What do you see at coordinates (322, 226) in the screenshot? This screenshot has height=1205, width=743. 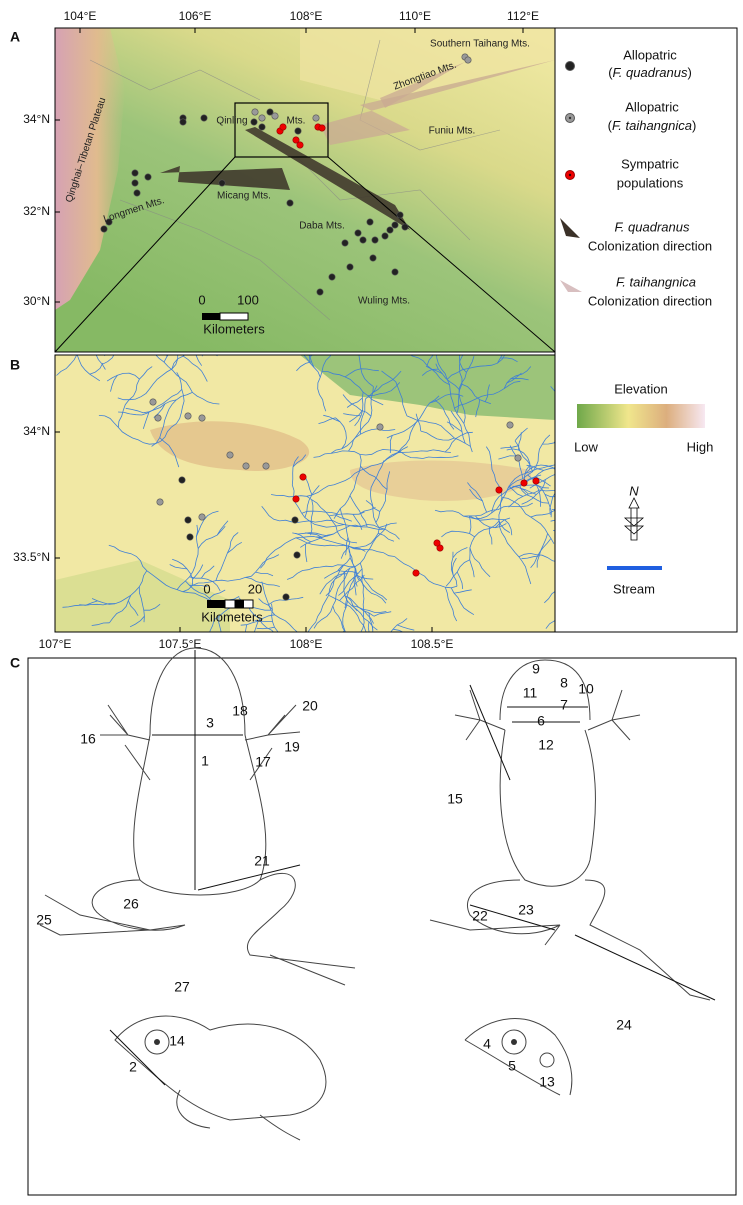 I see `place-label: Daba Mts.` at bounding box center [322, 226].